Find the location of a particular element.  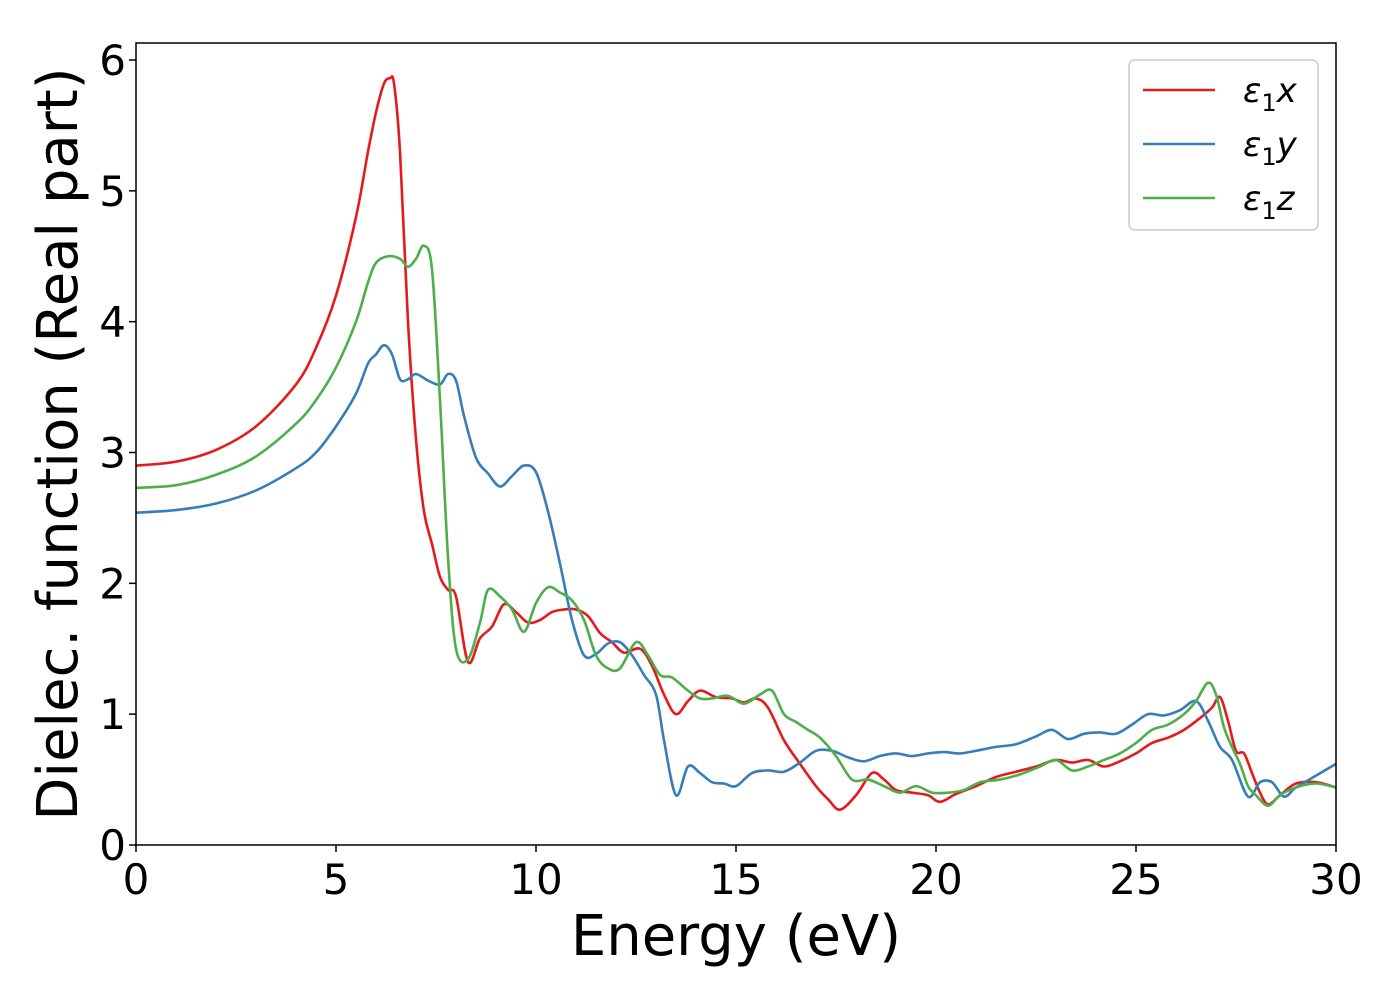

legend-box is located at coordinates (1223, 145).